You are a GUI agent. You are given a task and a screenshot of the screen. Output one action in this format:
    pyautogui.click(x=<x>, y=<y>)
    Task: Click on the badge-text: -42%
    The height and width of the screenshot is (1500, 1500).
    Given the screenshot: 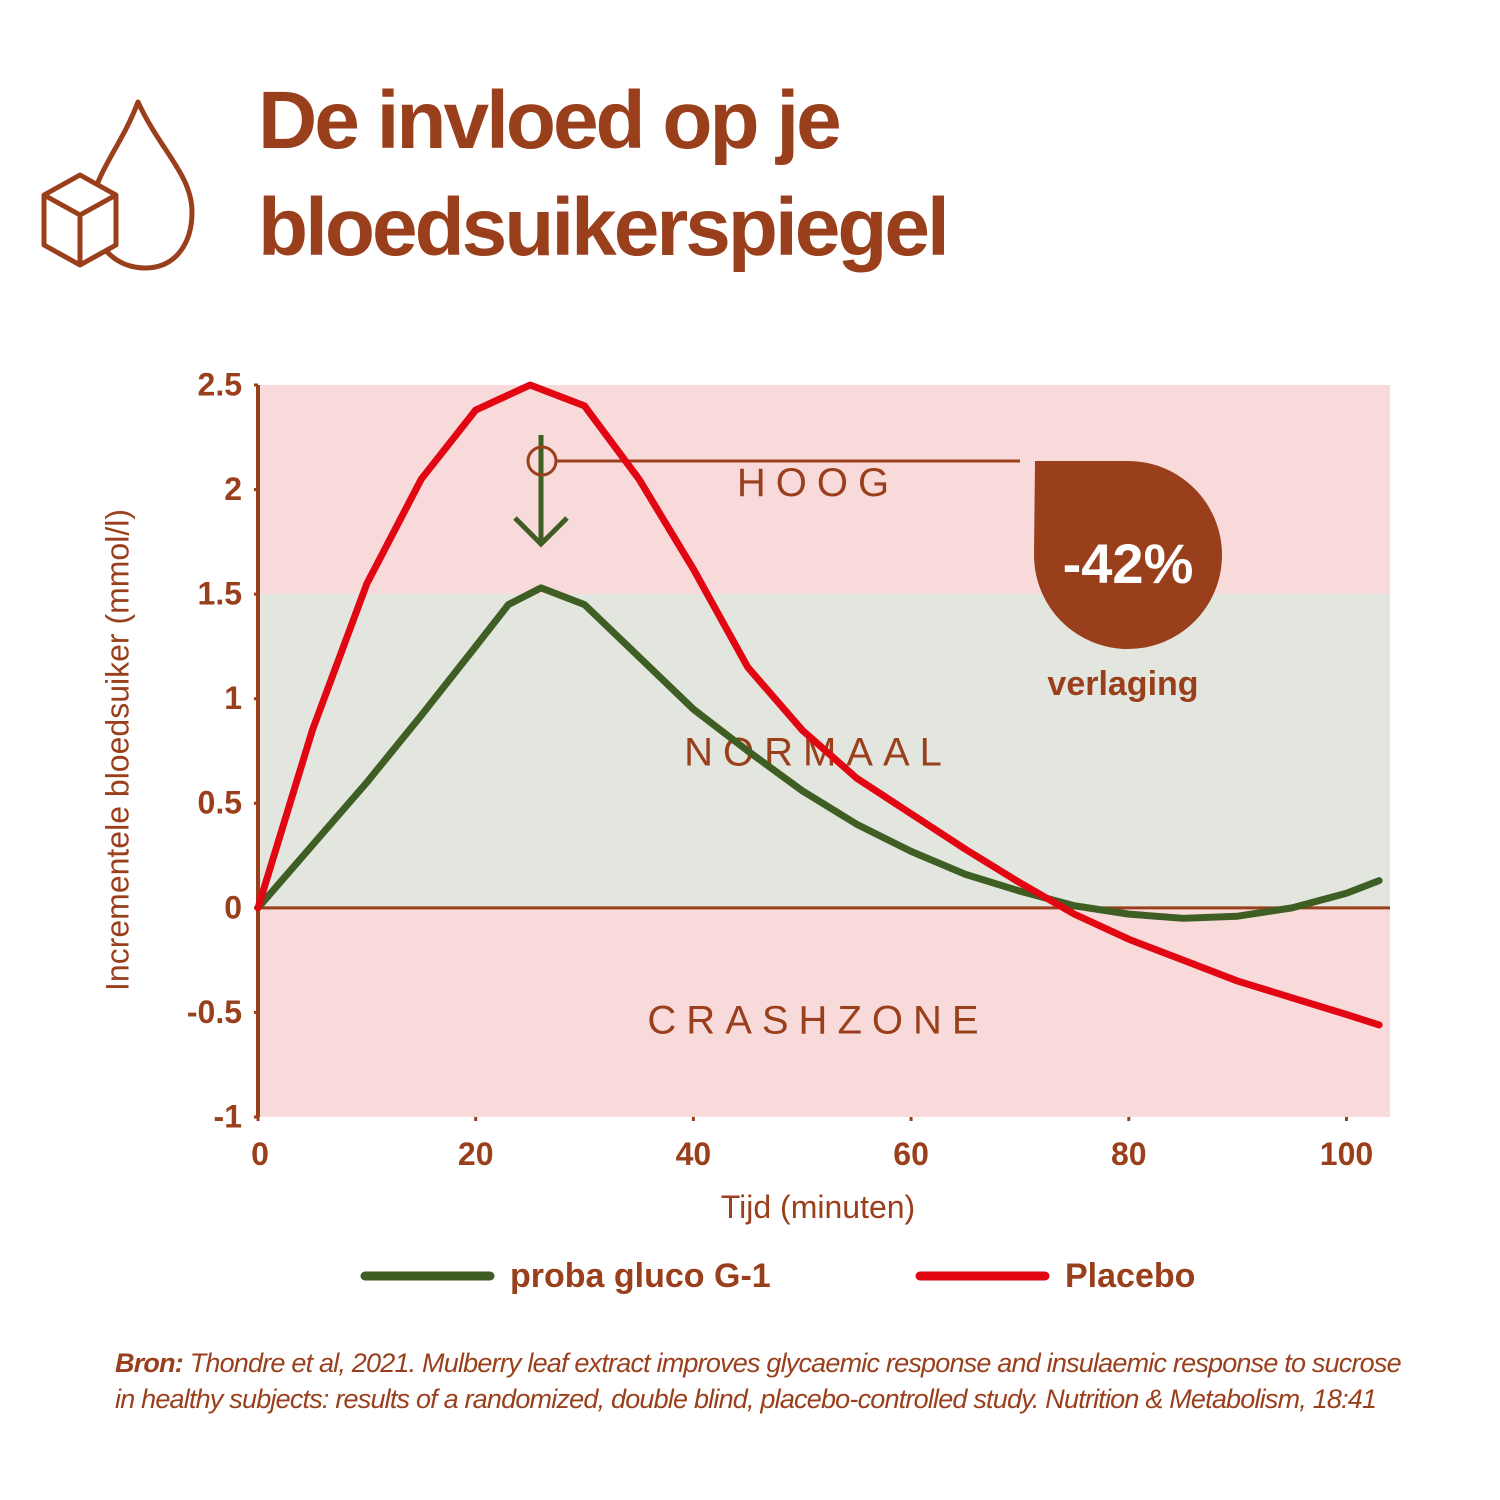 What is the action you would take?
    pyautogui.click(x=1128, y=563)
    